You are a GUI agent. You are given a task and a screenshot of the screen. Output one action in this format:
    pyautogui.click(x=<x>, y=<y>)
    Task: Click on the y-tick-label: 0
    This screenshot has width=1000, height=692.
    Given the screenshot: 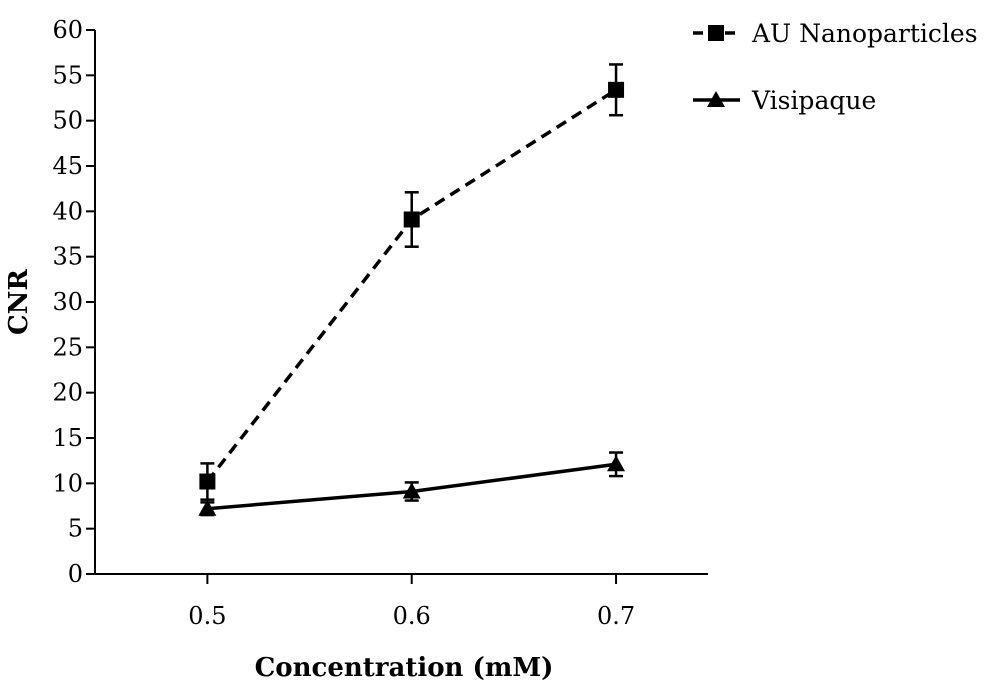 What is the action you would take?
    pyautogui.click(x=75, y=574)
    